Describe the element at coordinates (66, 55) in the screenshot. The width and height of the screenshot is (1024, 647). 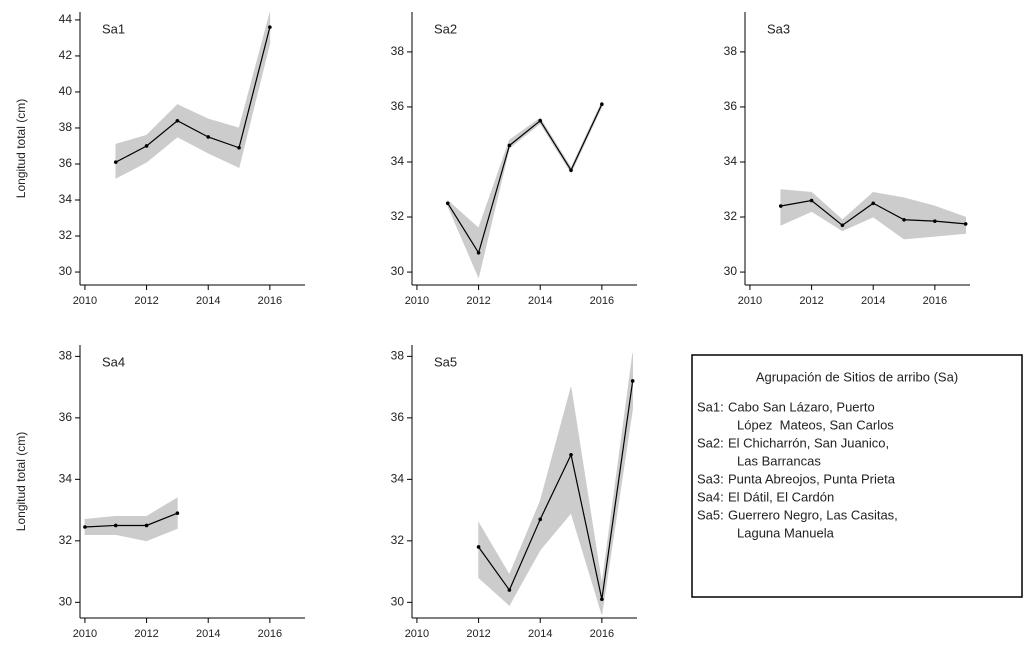
I see `y-tick-label: 42` at that location.